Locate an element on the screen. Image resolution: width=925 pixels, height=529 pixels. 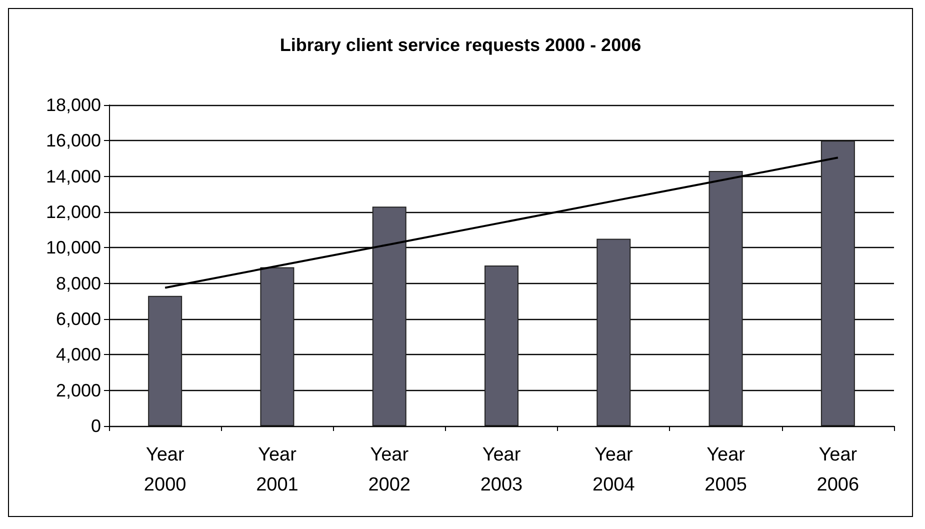
y-tick-label: 14,000 is located at coordinates (73, 176).